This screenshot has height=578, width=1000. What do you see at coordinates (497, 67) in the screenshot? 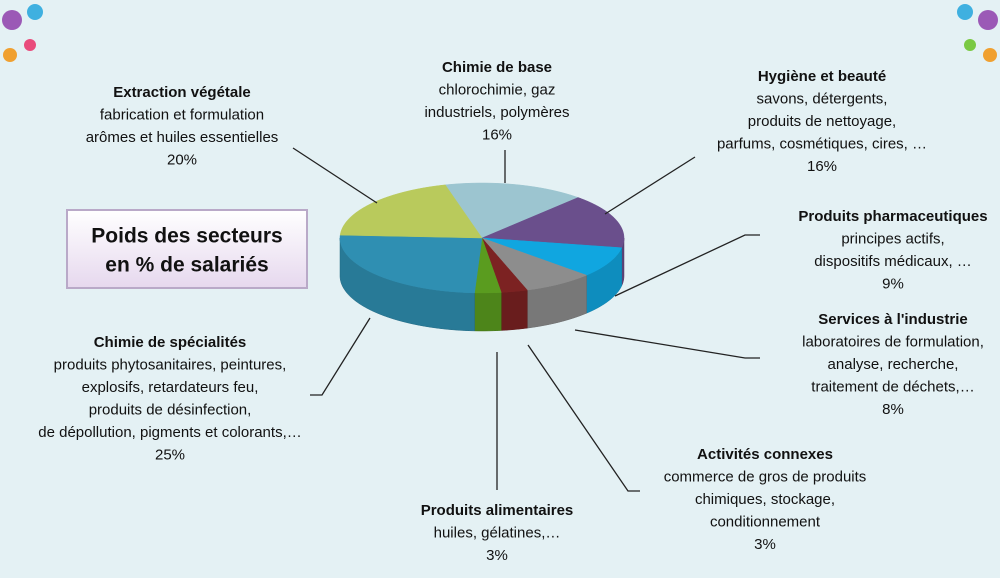
I see `category-label: Chimie de base` at bounding box center [497, 67].